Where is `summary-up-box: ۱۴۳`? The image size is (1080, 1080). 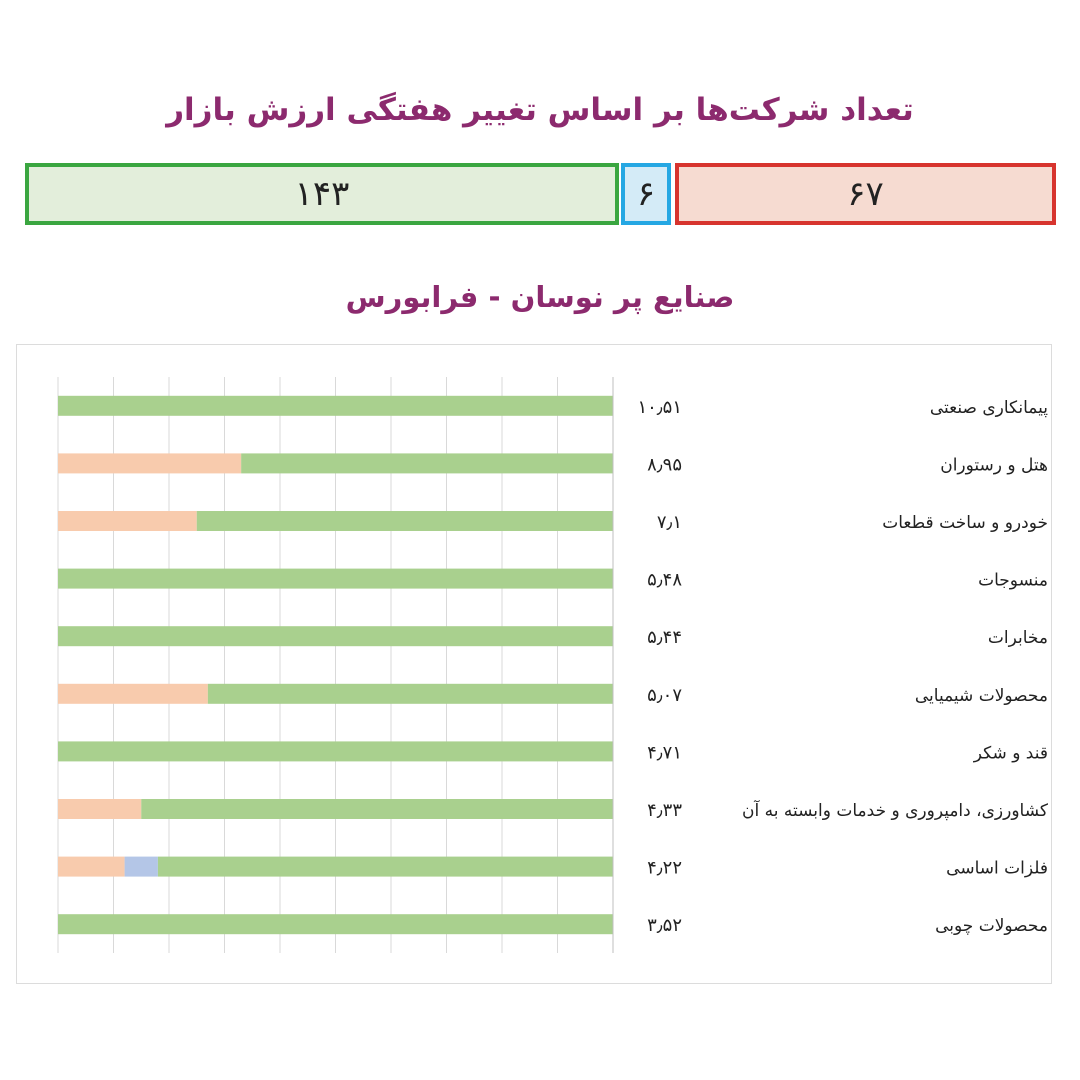 summary-up-box: ۱۴۳ is located at coordinates (322, 194).